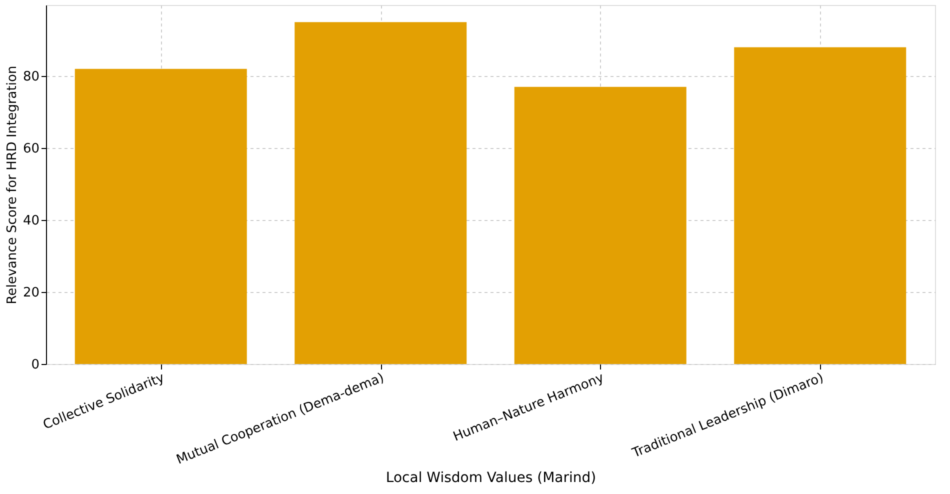  What do you see at coordinates (491, 478) in the screenshot?
I see `x-axis-title: Local Wisdom Values (Marind)` at bounding box center [491, 478].